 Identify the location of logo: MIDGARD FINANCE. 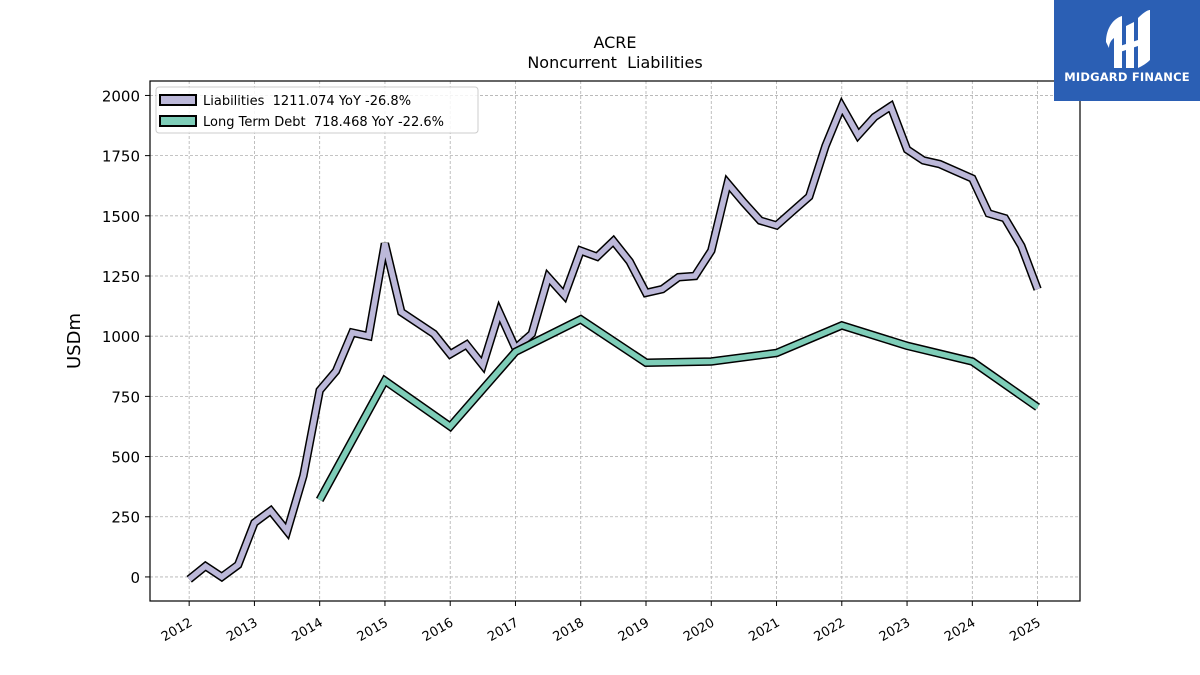
(1127, 50).